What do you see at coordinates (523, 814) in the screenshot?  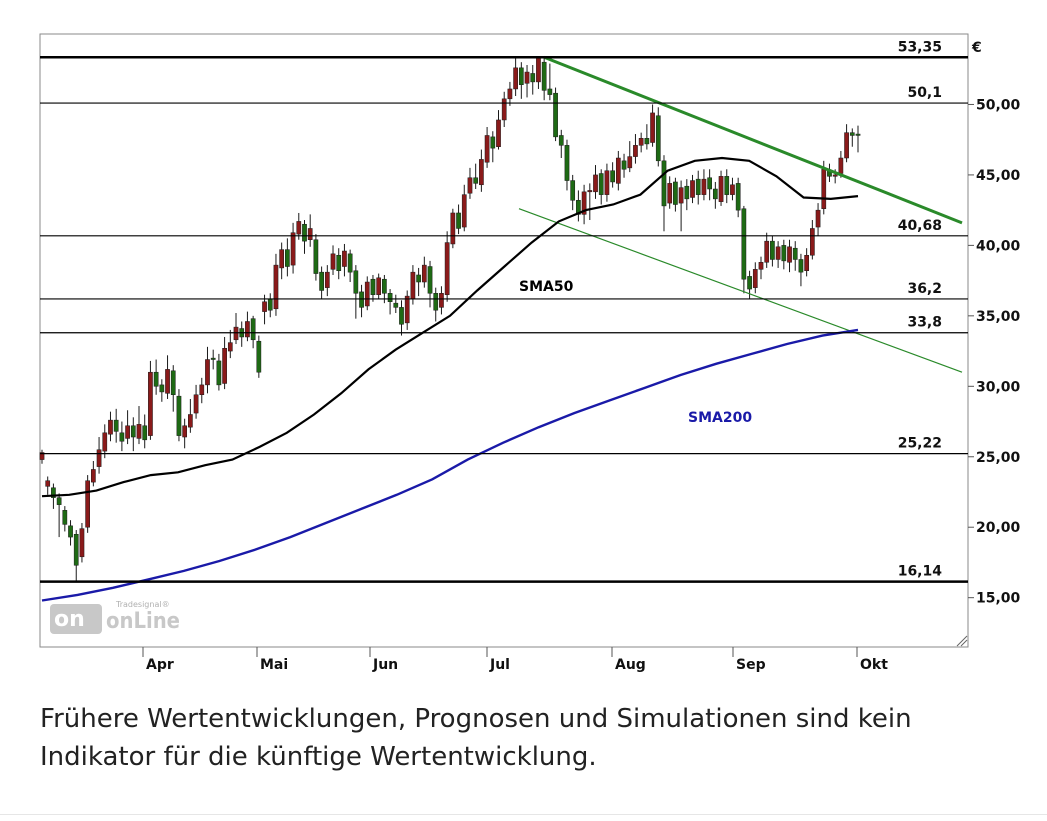 I see `divider` at bounding box center [523, 814].